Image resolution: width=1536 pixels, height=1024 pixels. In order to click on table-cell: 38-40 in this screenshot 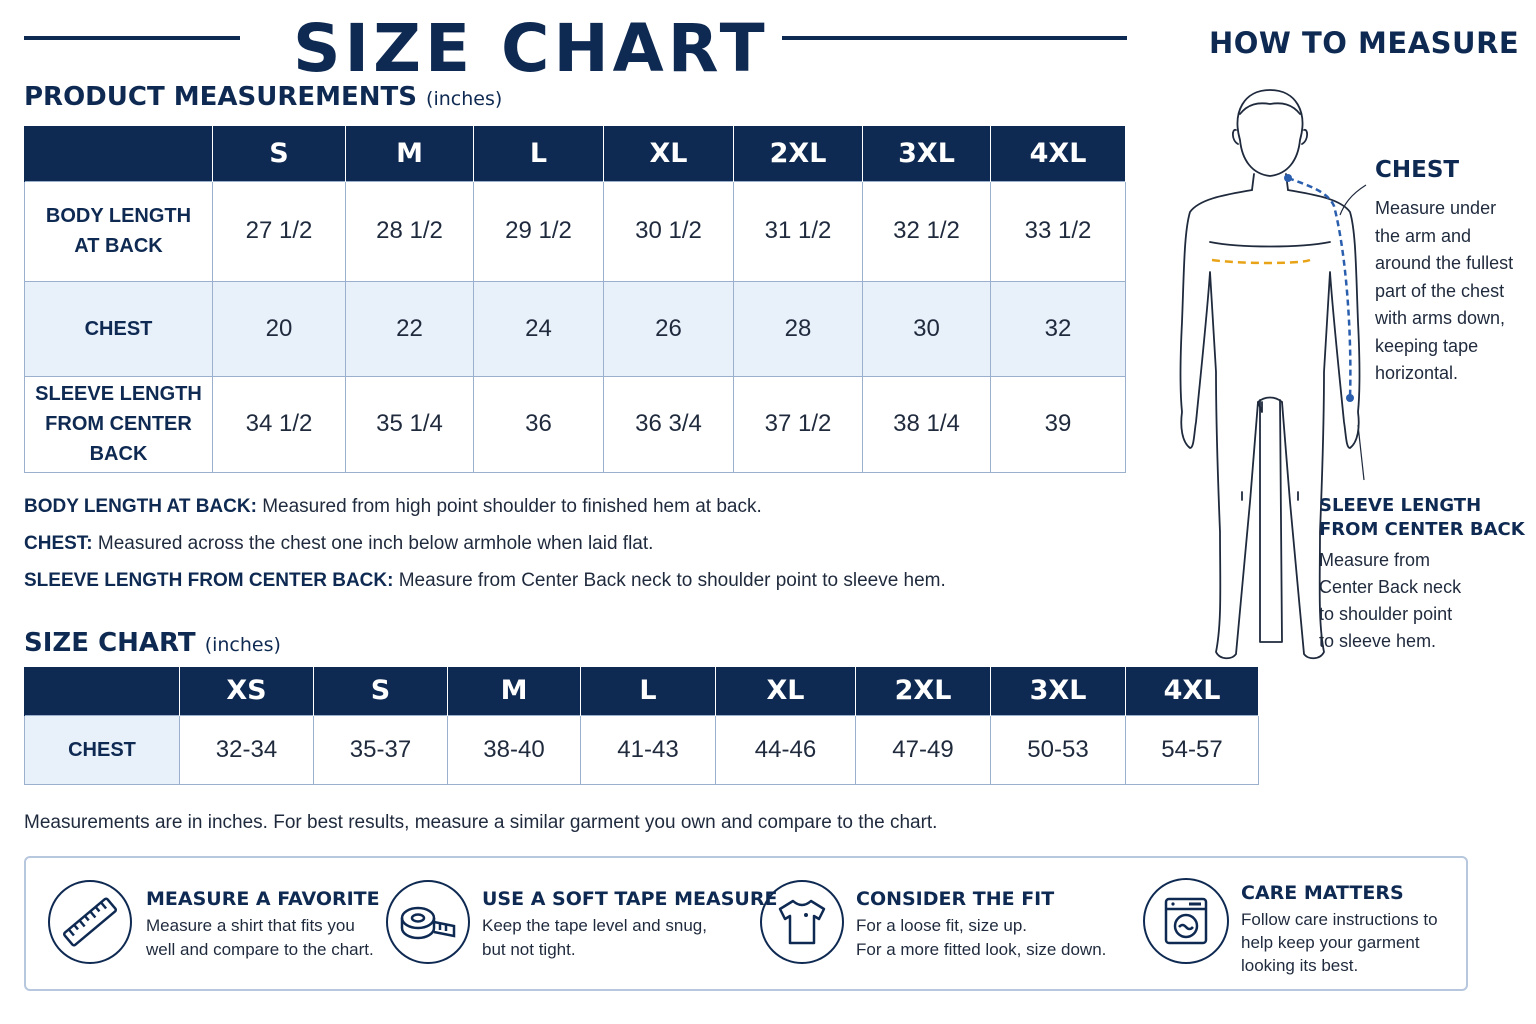, I will do `click(514, 749)`.